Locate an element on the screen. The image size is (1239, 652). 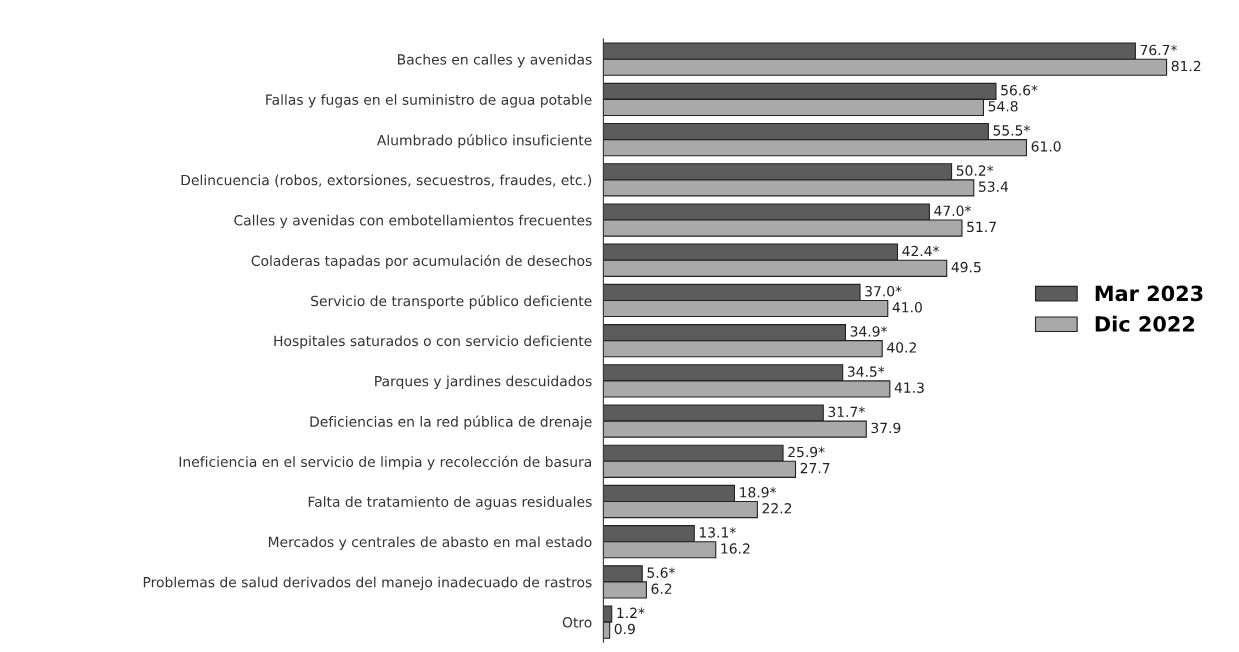
data-label: 61.0 is located at coordinates (1046, 146).